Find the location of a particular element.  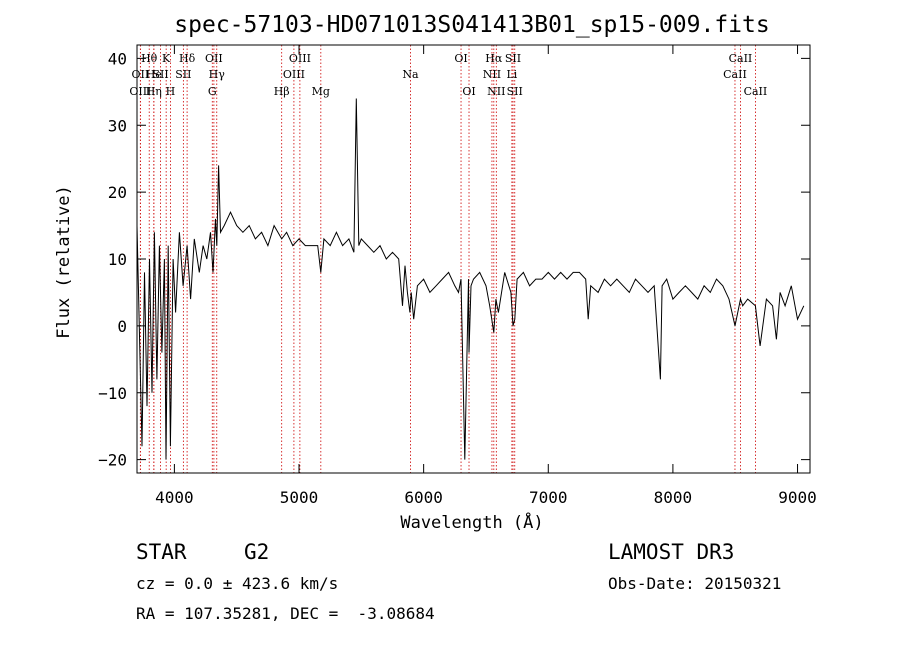

line-label-1: OII is located at coordinates (141, 74).